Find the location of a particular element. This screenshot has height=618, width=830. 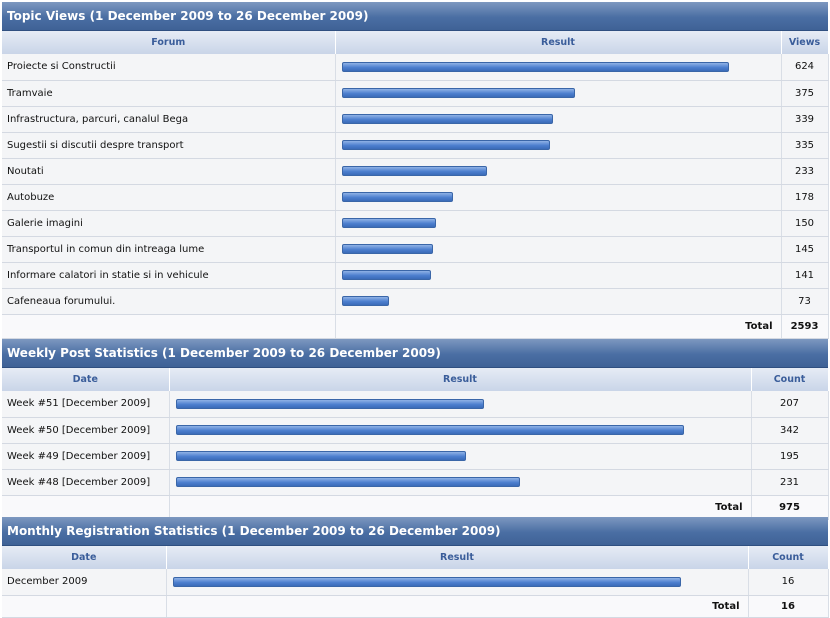

table-row: Noutati 233 is located at coordinates (415, 171).